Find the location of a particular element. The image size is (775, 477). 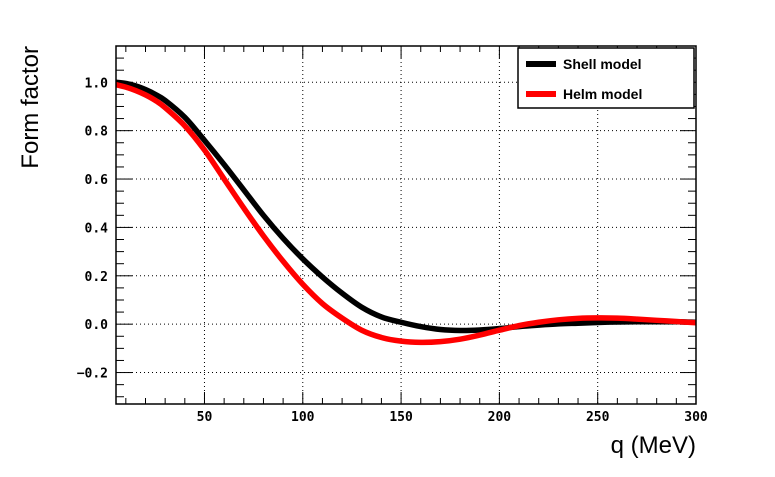

y-tick-label: 0.2 is located at coordinates (96, 277).